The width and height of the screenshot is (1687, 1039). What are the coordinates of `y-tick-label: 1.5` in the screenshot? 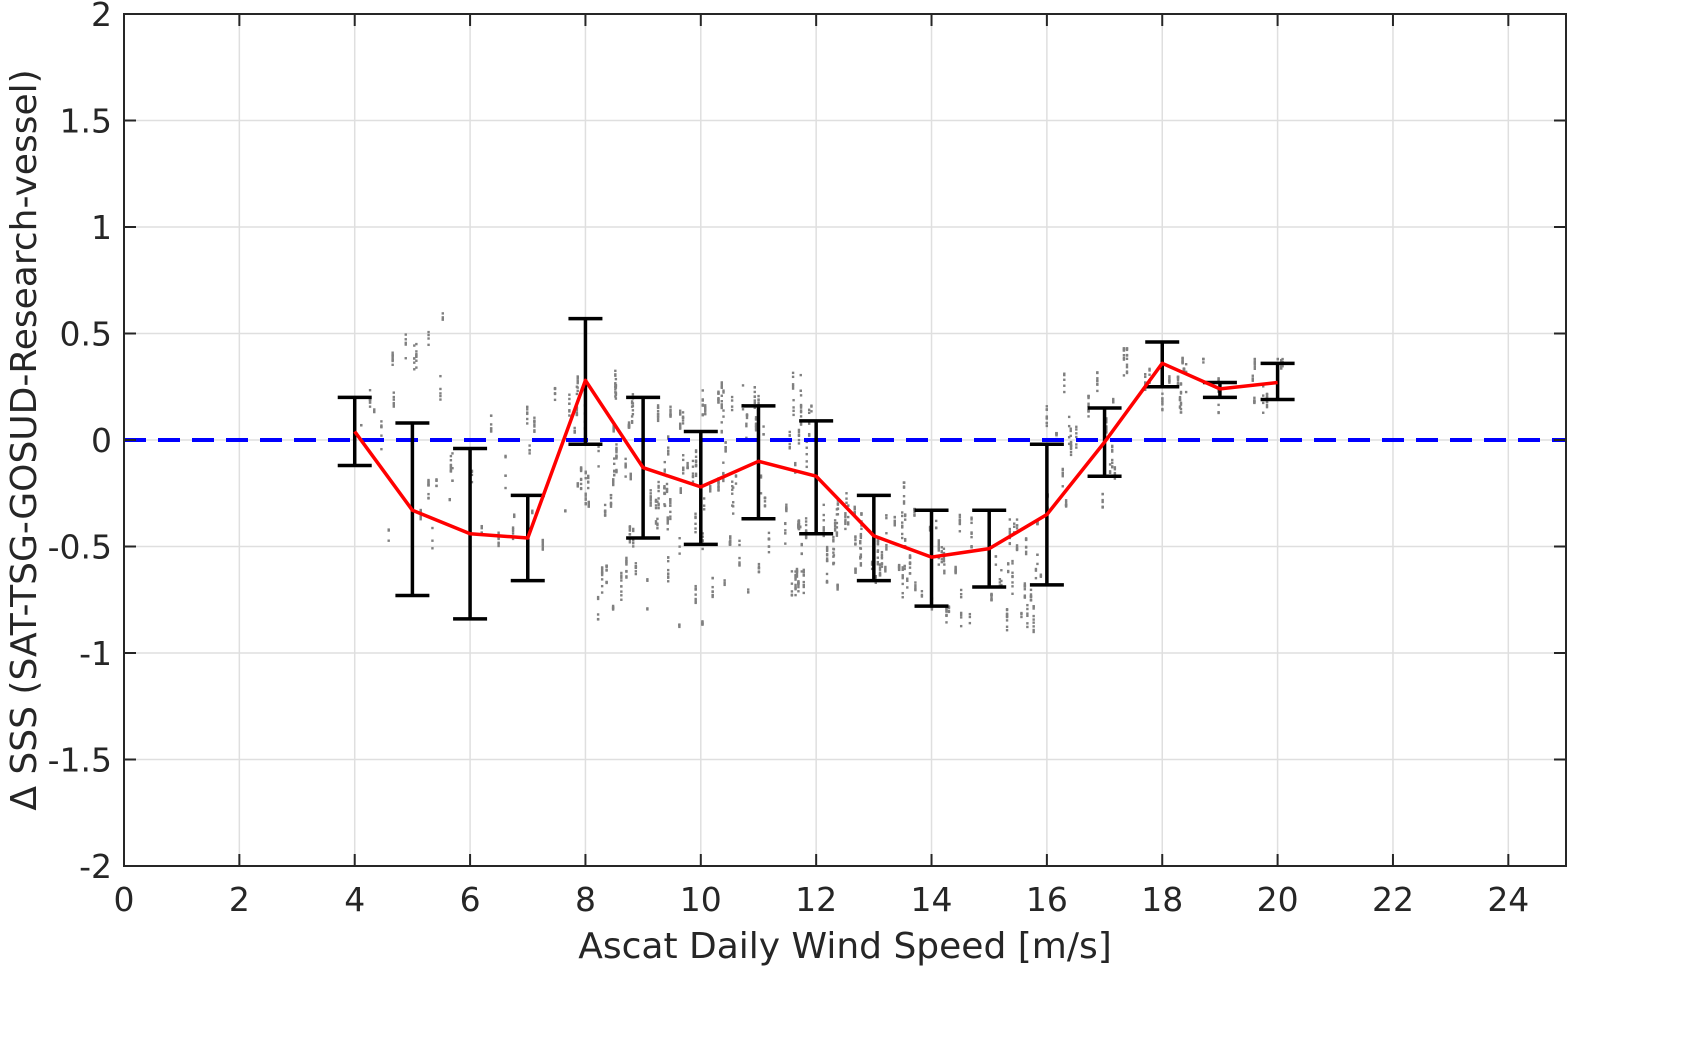 It's located at (86, 121).